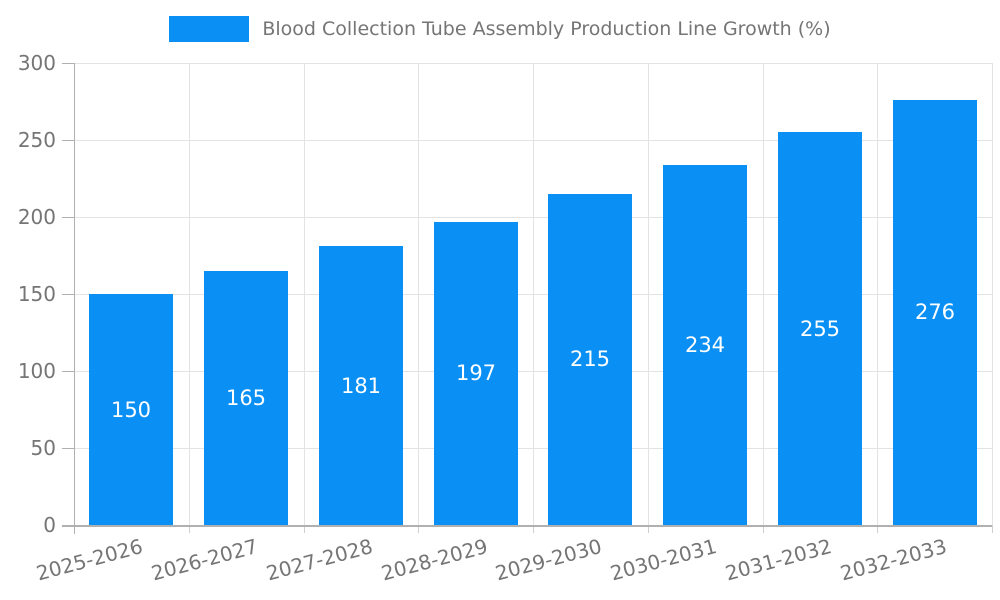 The width and height of the screenshot is (1000, 600). What do you see at coordinates (209, 29) in the screenshot?
I see `legend-swatch` at bounding box center [209, 29].